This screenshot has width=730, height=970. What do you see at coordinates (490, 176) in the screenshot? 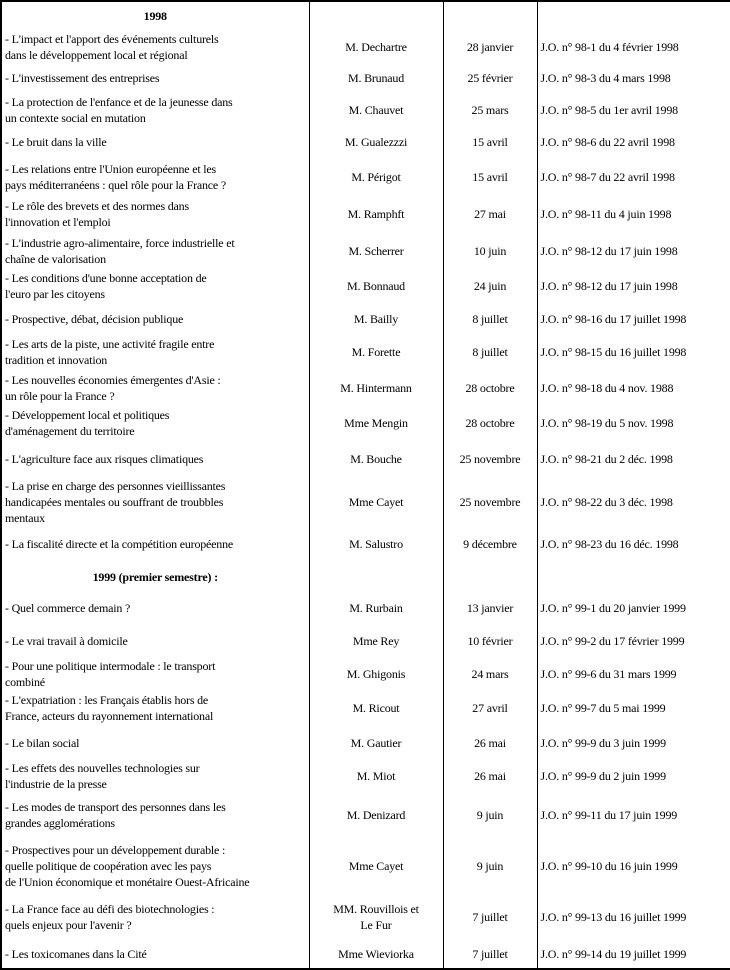
I see `adoption-date: 15 avril` at bounding box center [490, 176].